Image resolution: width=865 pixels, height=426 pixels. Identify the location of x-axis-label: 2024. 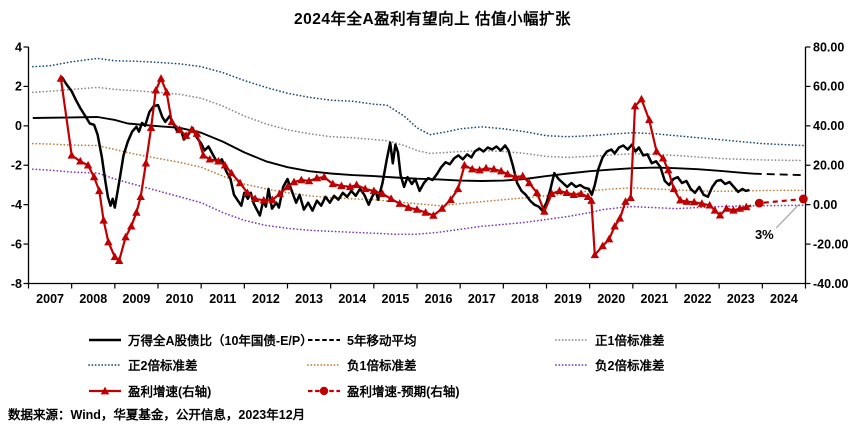
(784, 299).